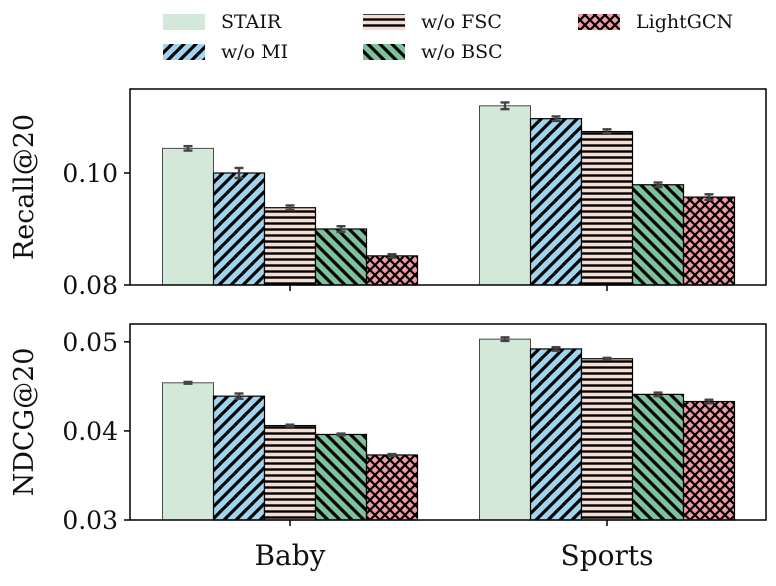 Image resolution: width=776 pixels, height=586 pixels. I want to click on xtick-label-sports: Sports, so click(607, 555).